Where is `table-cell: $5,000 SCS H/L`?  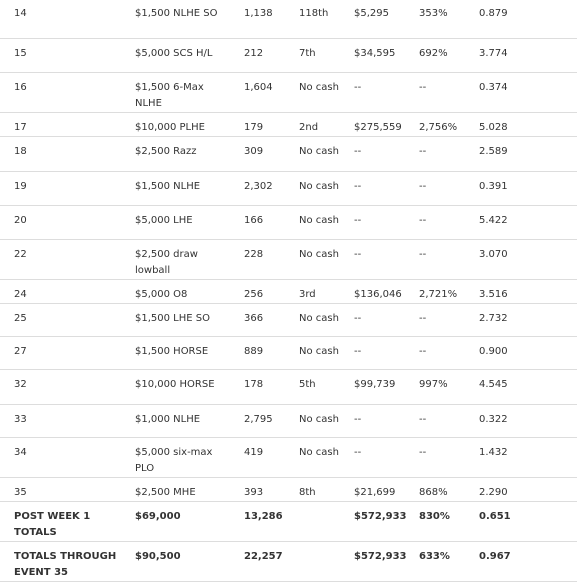
table-cell: $5,000 SCS H/L is located at coordinates (189, 55).